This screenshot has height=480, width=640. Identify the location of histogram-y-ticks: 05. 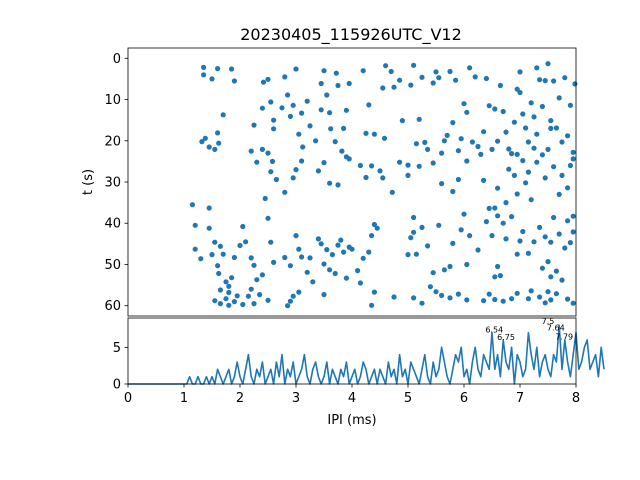
(120, 367).